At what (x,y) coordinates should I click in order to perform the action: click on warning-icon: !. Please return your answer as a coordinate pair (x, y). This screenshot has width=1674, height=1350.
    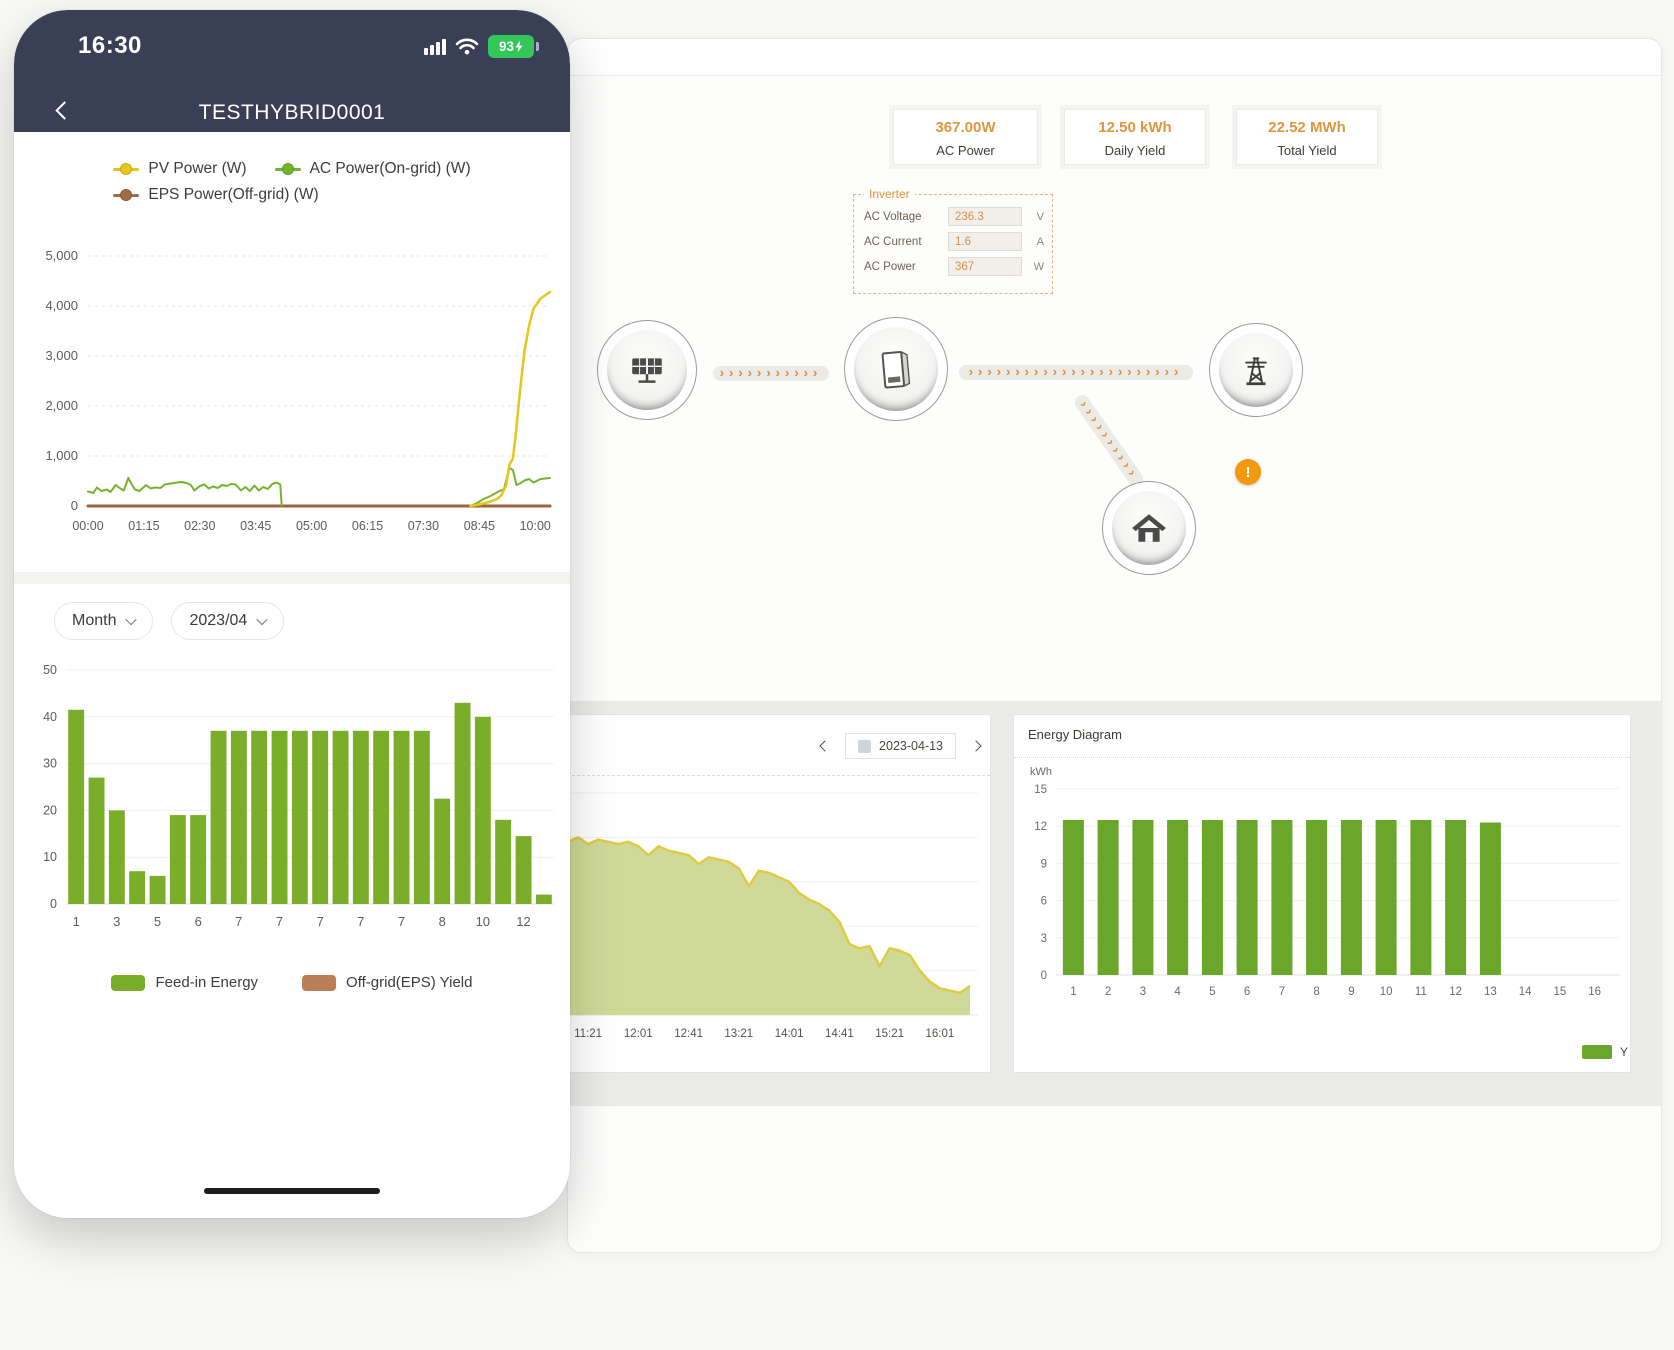
    Looking at the image, I should click on (1248, 472).